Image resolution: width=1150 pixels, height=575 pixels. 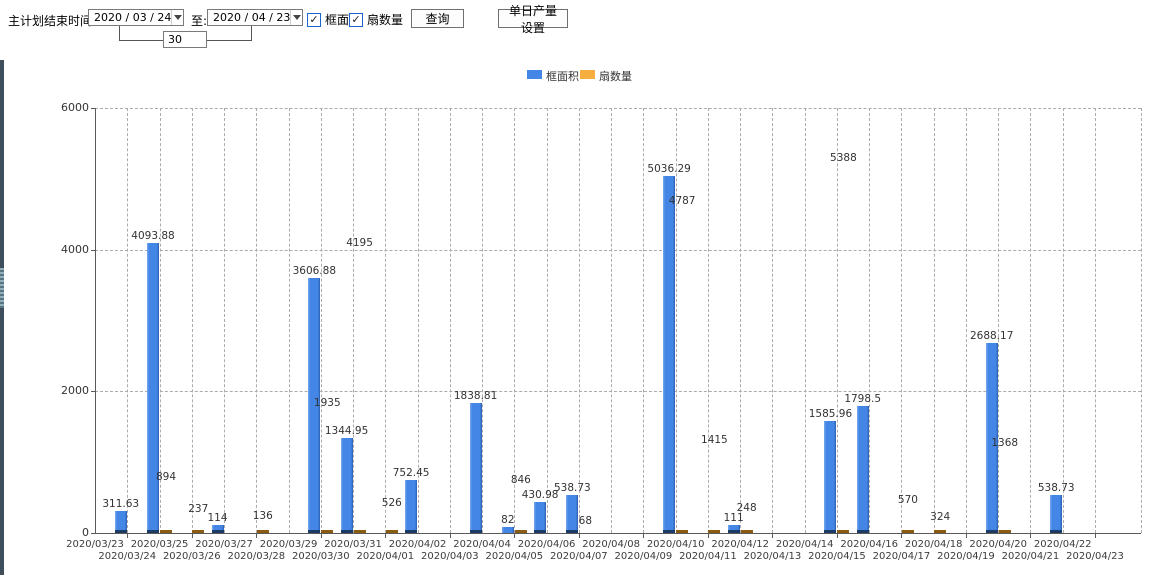 What do you see at coordinates (546, 544) in the screenshot?
I see `x-axis-date-label: 2020/04/06` at bounding box center [546, 544].